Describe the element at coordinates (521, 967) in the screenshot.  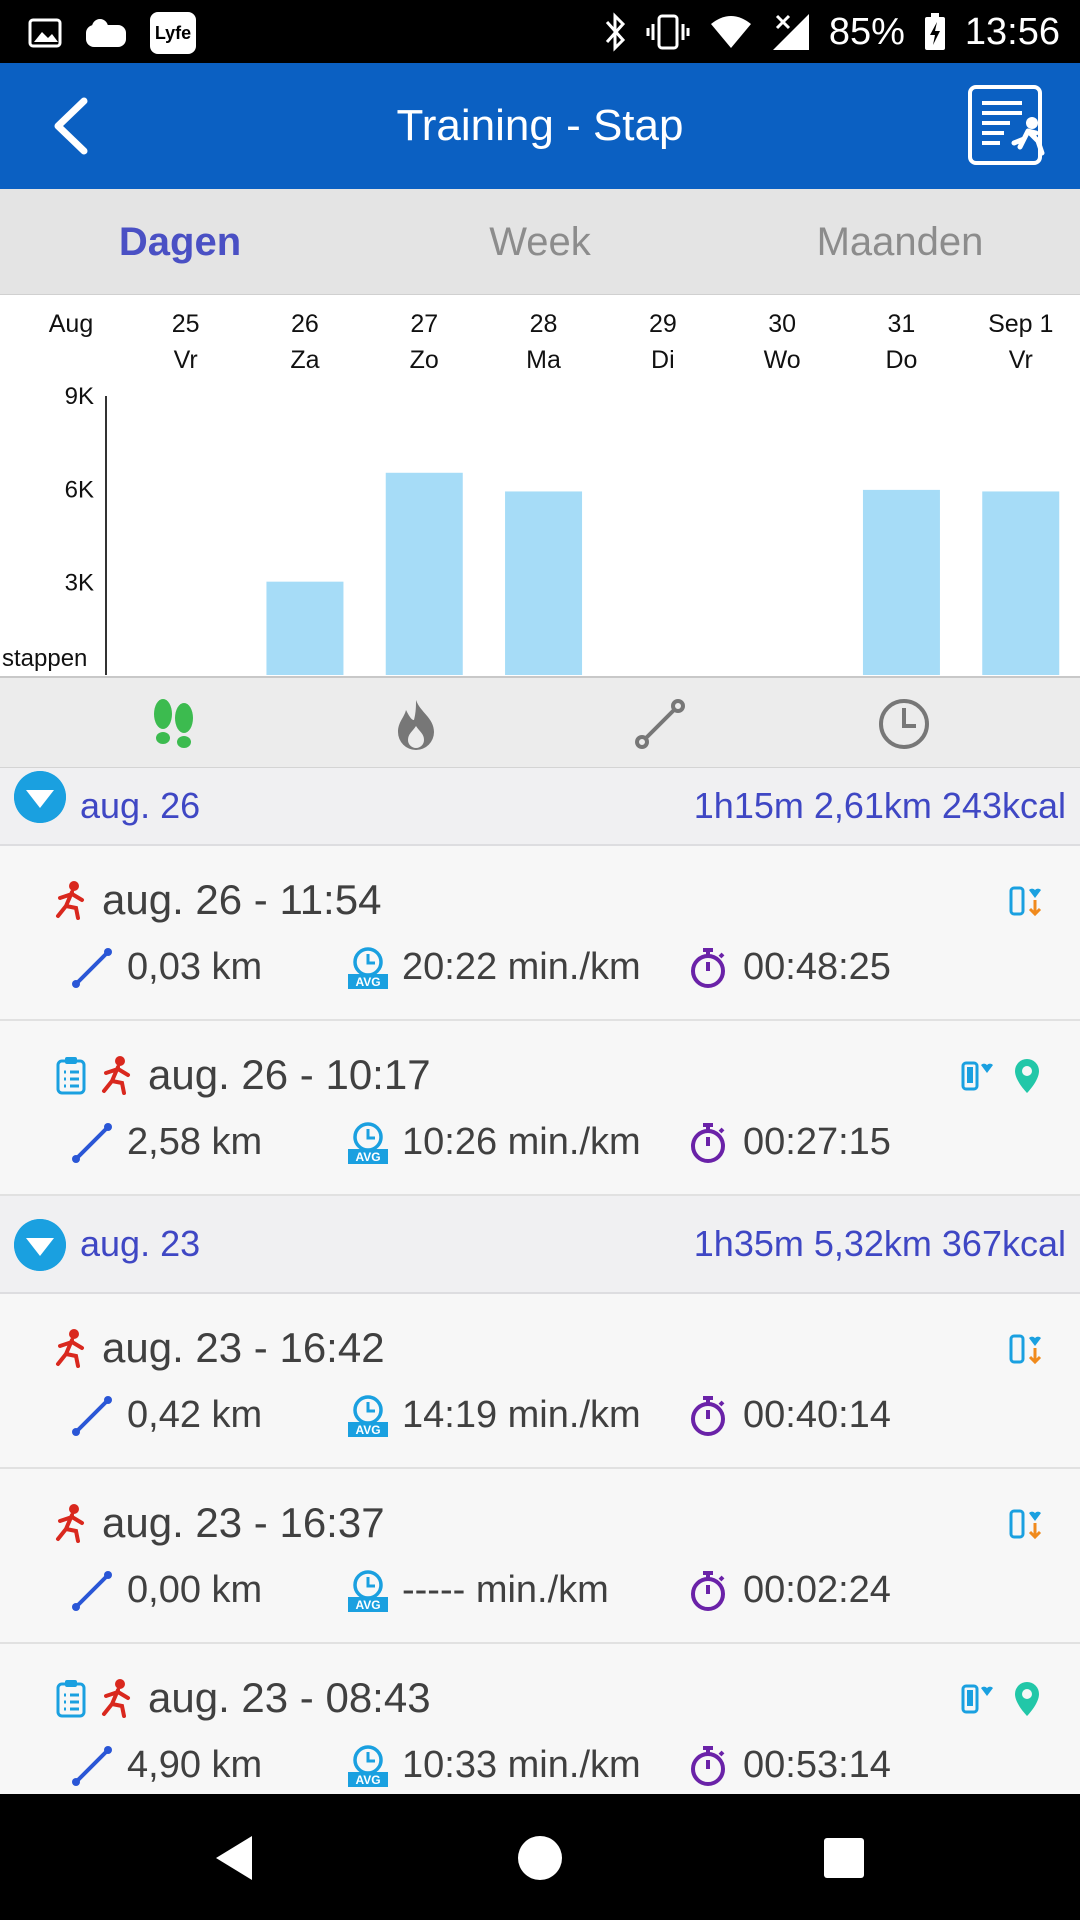
I see `activity-pace: 20:22 min./km` at that location.